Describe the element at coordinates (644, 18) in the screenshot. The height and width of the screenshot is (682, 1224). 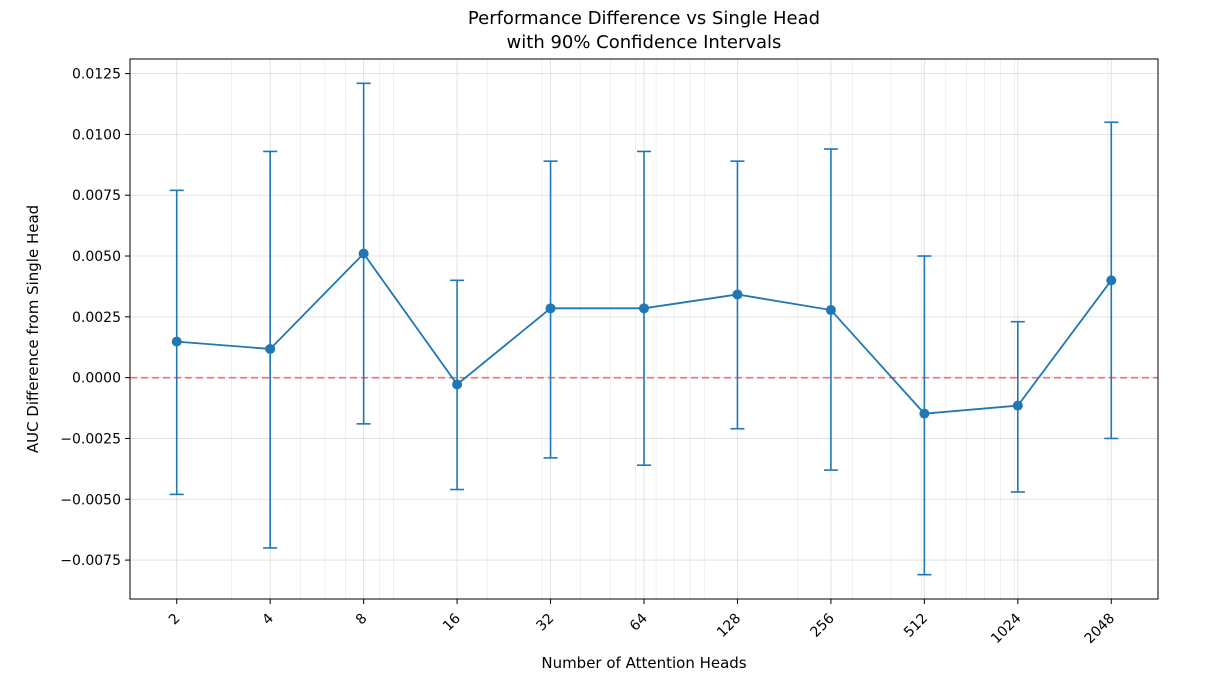
I see `chart-title-line-1: Performance Difference vs Single Head` at that location.